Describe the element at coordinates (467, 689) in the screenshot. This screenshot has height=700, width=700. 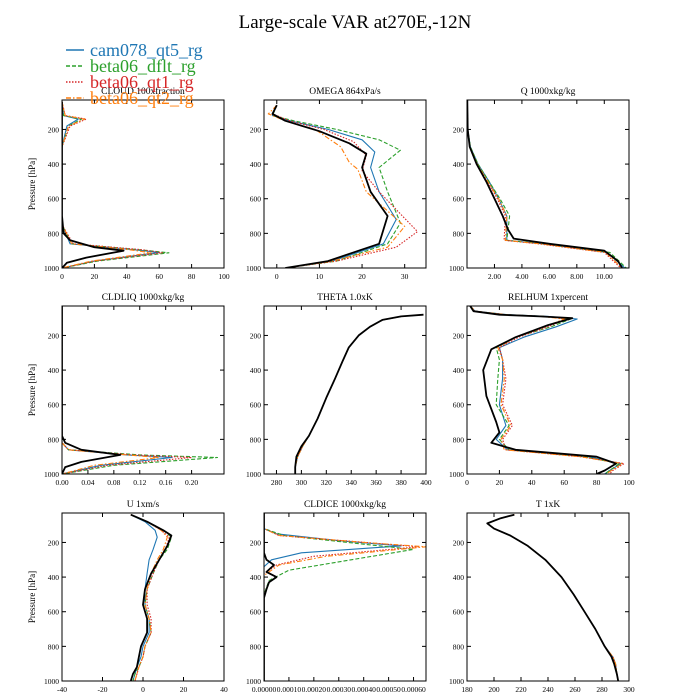
I see `x-tick-label: 180` at that location.